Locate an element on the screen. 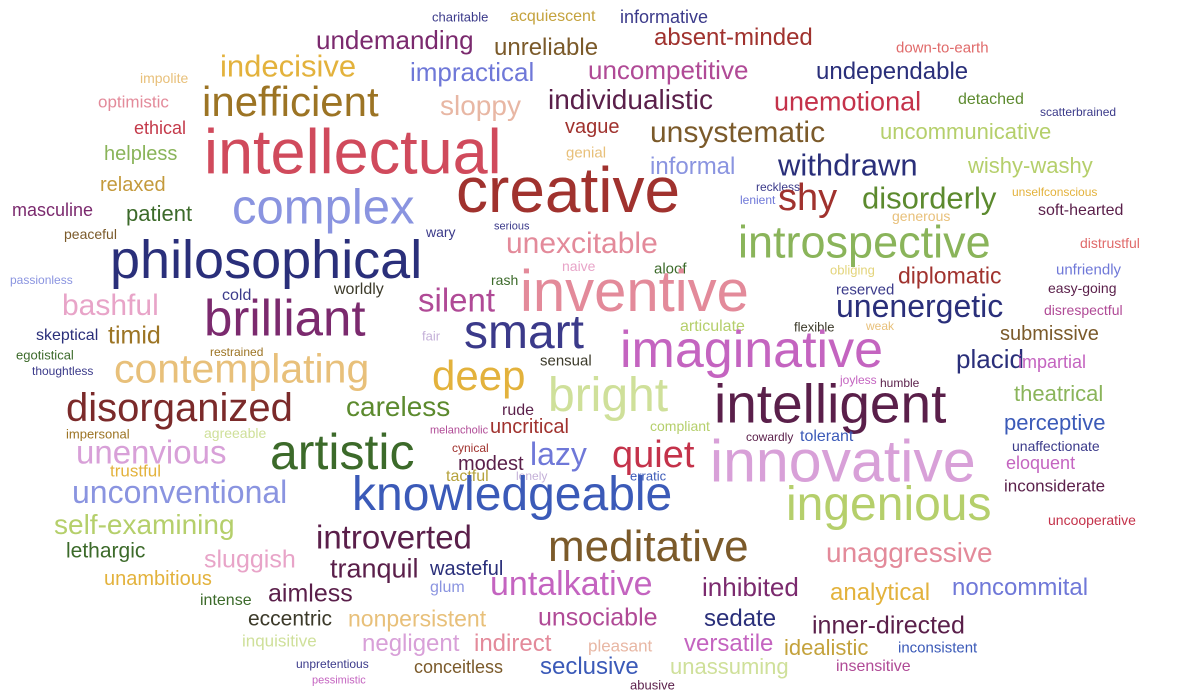 The image size is (1177, 700). word-articulate: articulate is located at coordinates (712, 326).